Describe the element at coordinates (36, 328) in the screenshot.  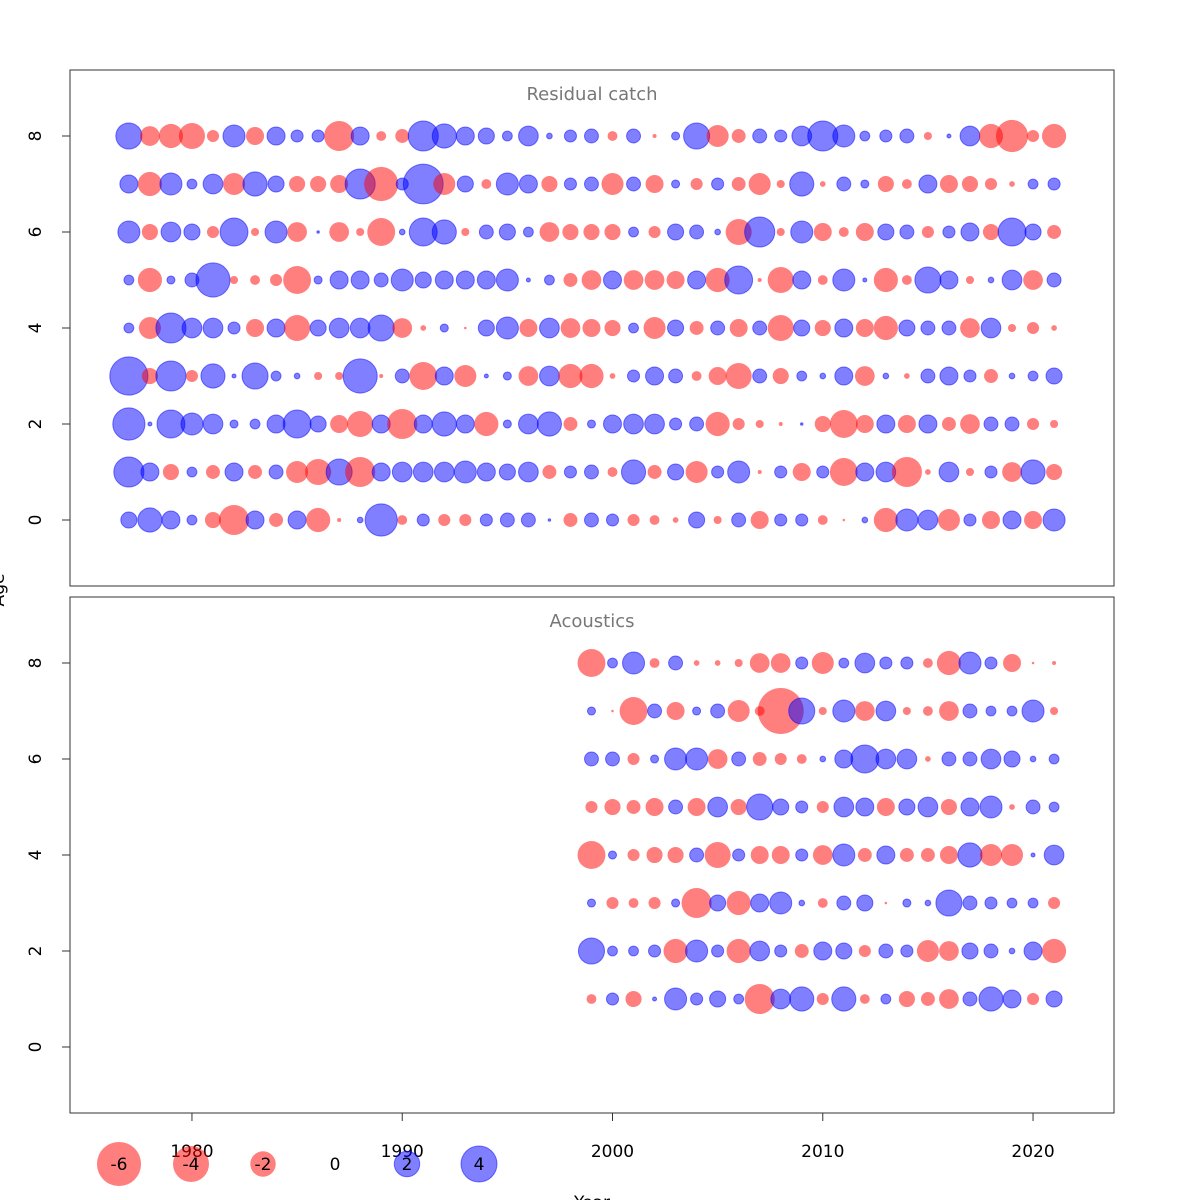
I see `y-tick-label: 4` at that location.